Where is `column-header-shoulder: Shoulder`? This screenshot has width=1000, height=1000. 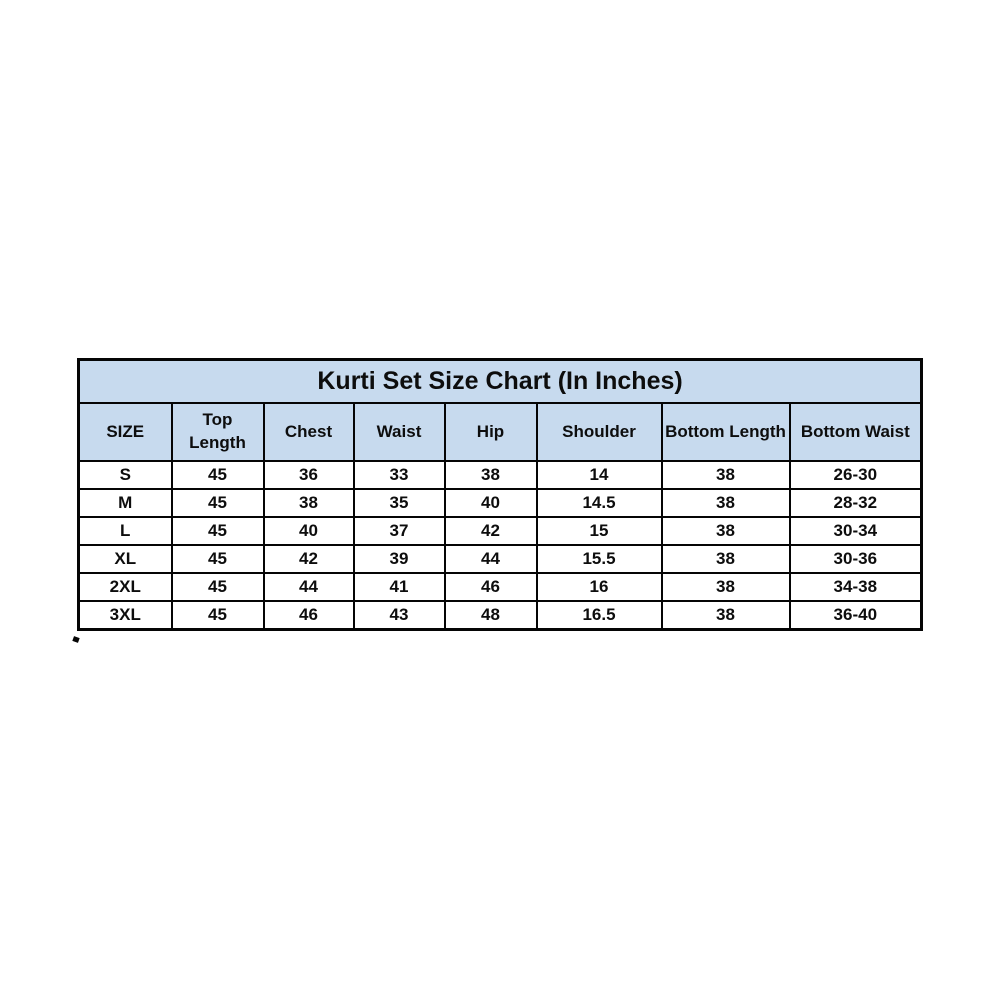
column-header-shoulder: Shoulder is located at coordinates (599, 432).